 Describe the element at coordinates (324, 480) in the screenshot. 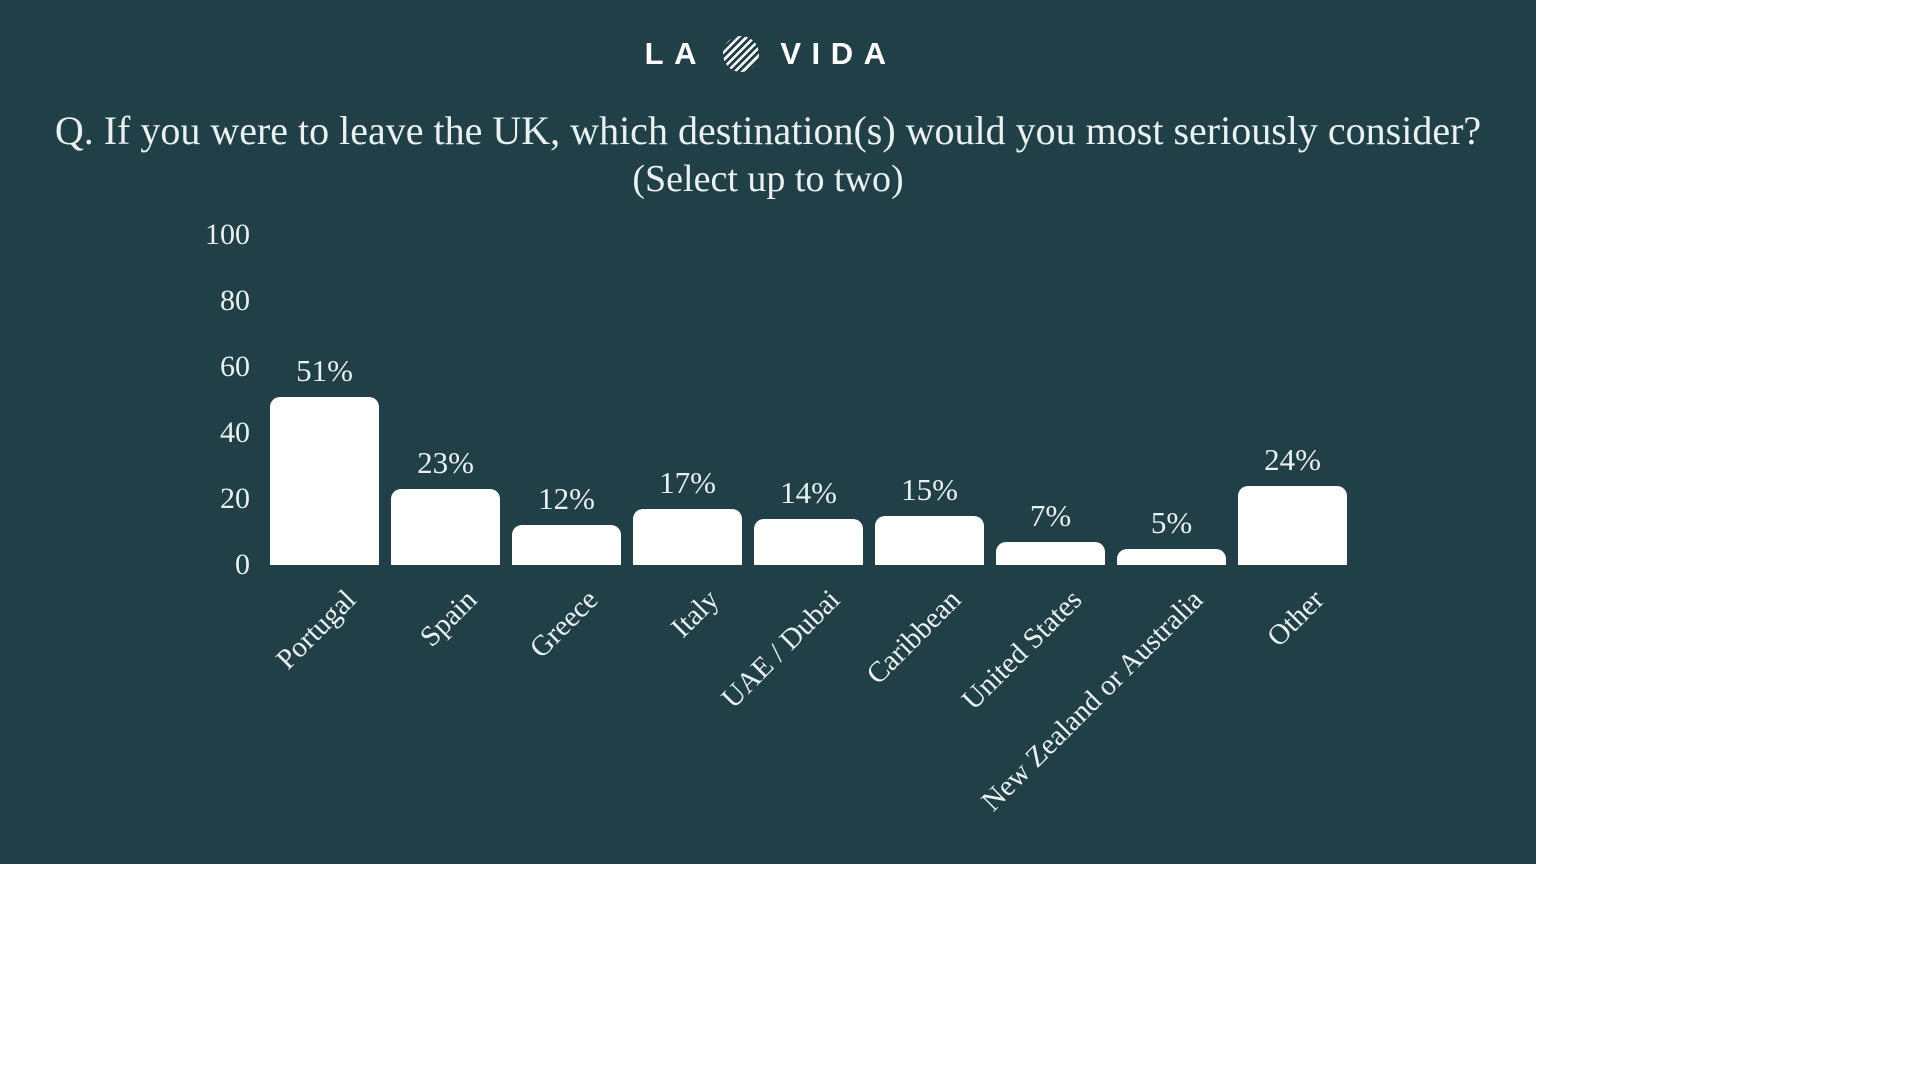

I see `bar-portugal` at that location.